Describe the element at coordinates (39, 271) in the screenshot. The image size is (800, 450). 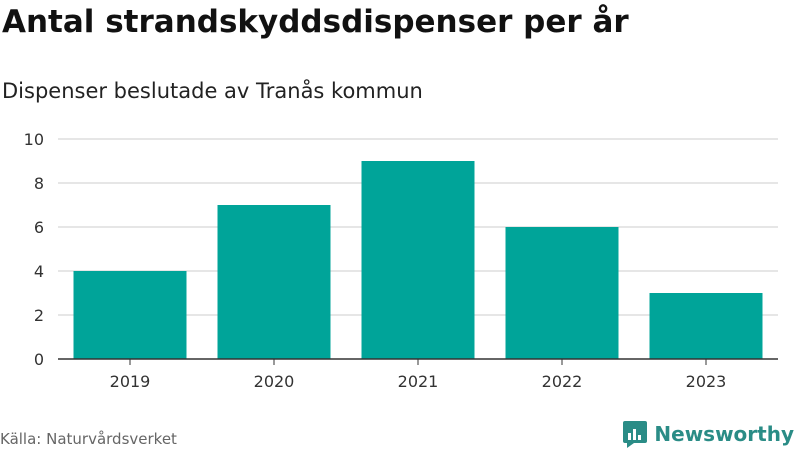
I see `y-tick-label: 4` at that location.